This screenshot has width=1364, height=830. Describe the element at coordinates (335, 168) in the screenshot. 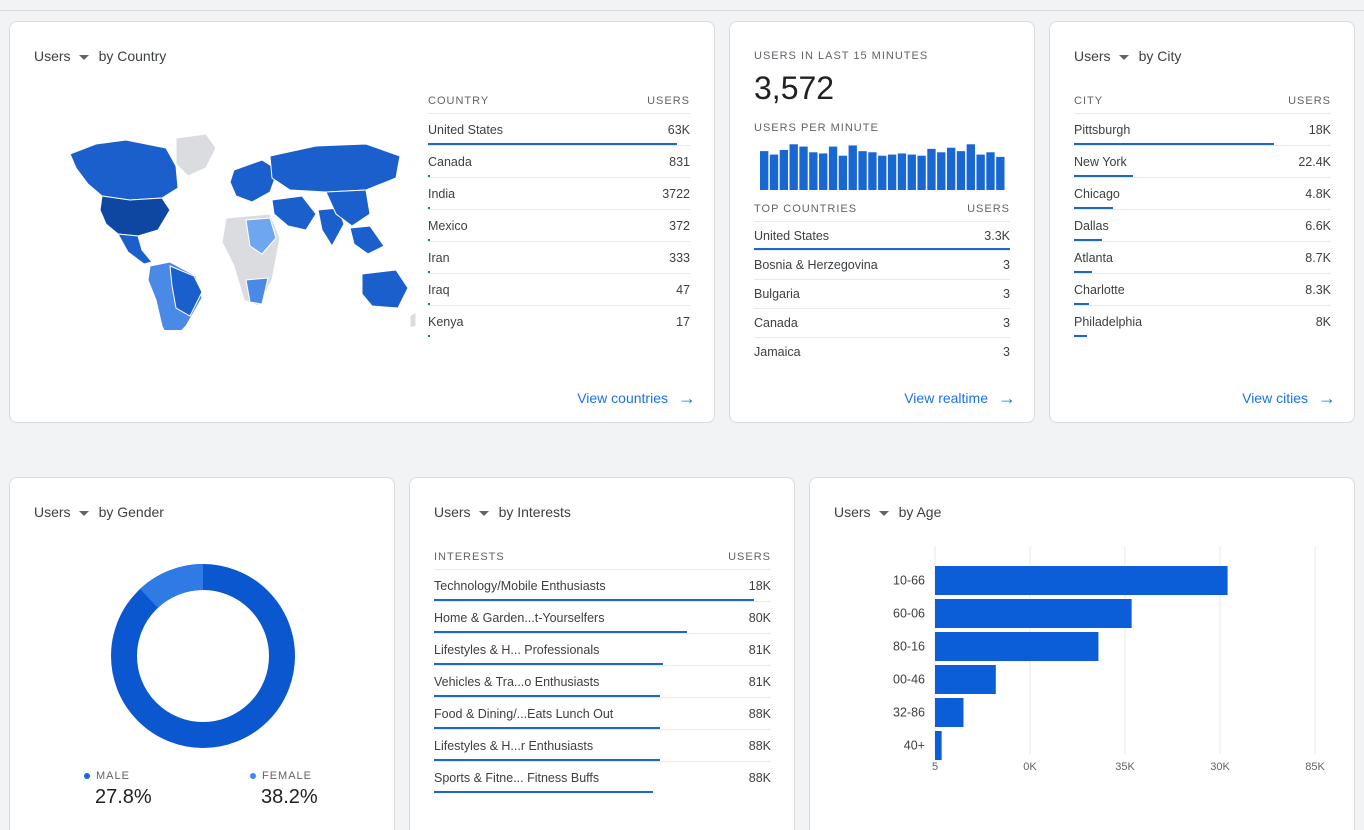

I see `map-russia-asia` at that location.